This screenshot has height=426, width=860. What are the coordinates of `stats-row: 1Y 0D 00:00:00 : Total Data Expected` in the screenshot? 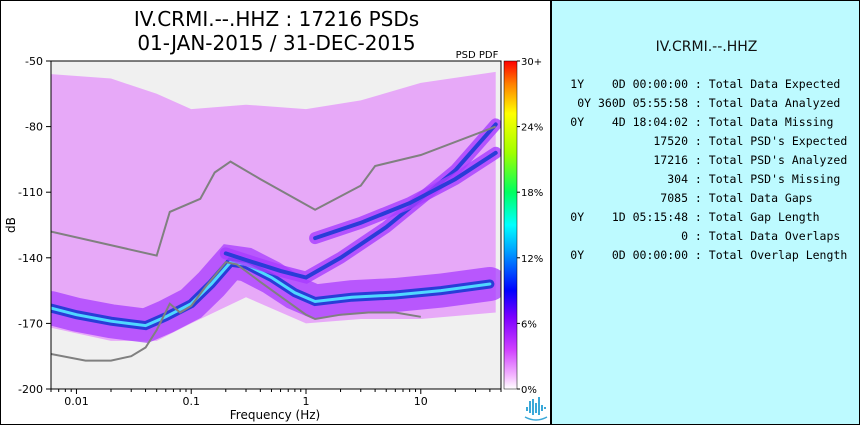 It's located at (704, 84).